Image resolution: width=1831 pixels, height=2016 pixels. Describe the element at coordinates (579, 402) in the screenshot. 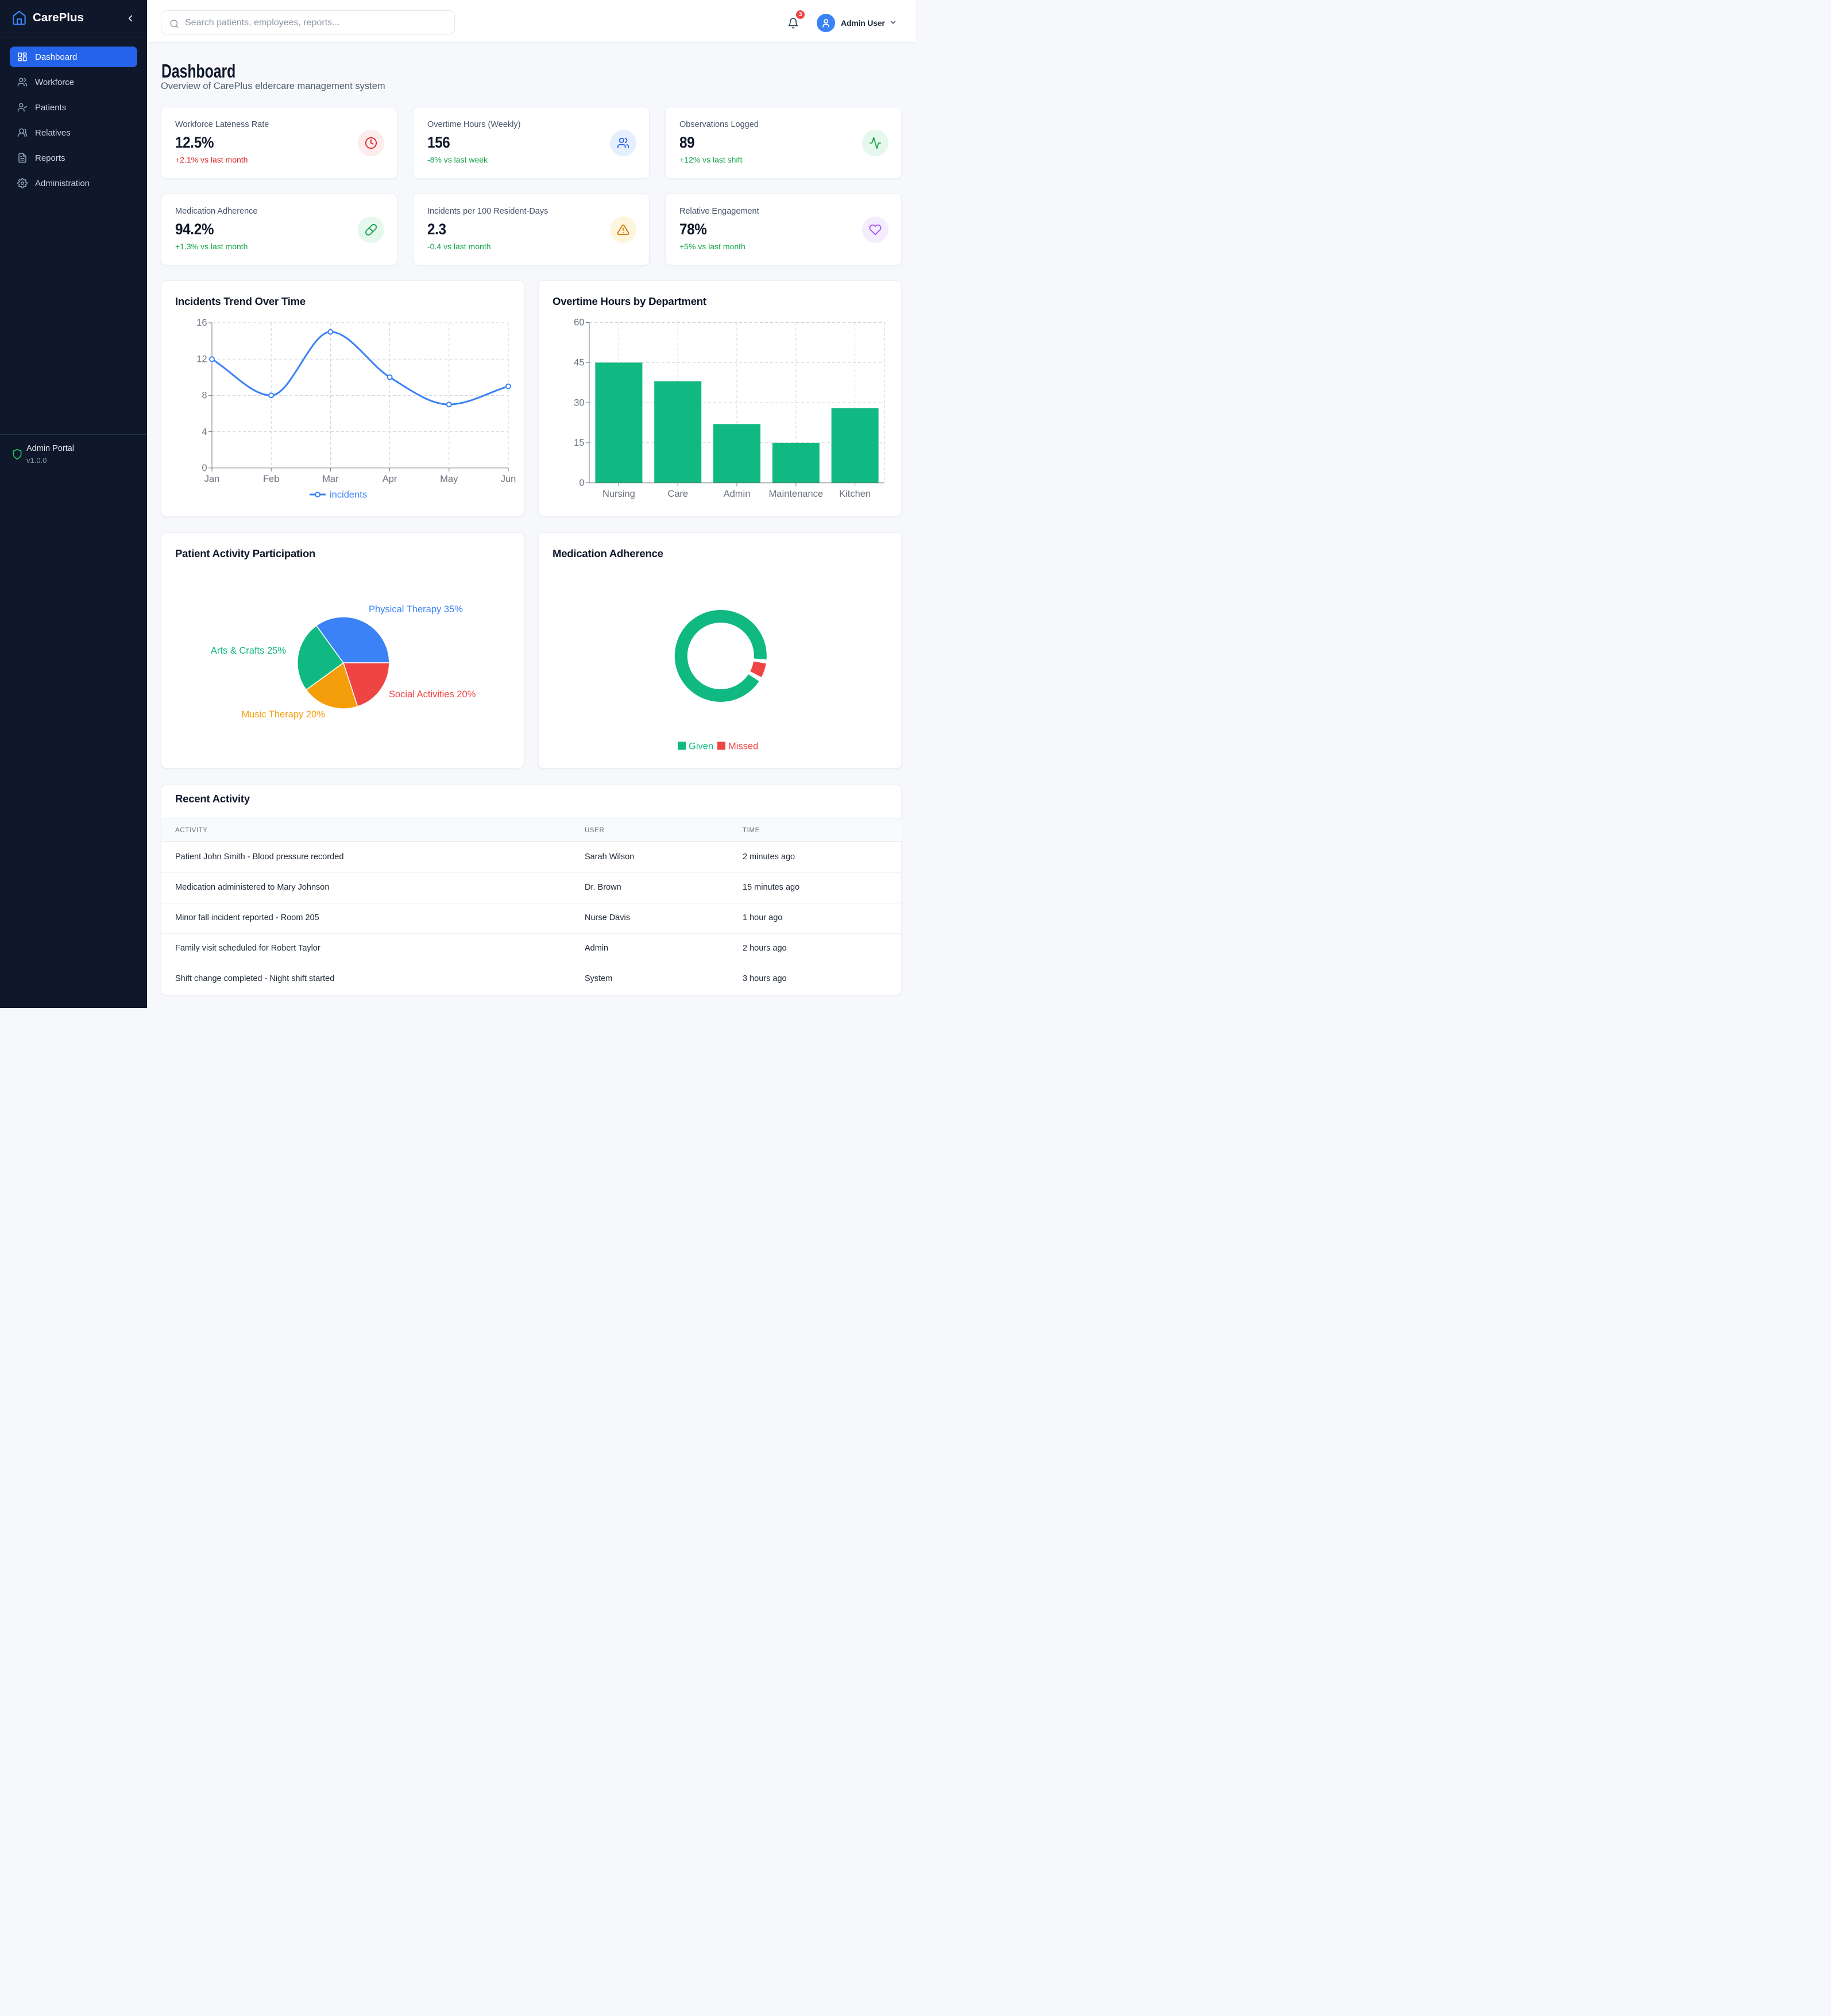

I see `svg-text: 30` at that location.